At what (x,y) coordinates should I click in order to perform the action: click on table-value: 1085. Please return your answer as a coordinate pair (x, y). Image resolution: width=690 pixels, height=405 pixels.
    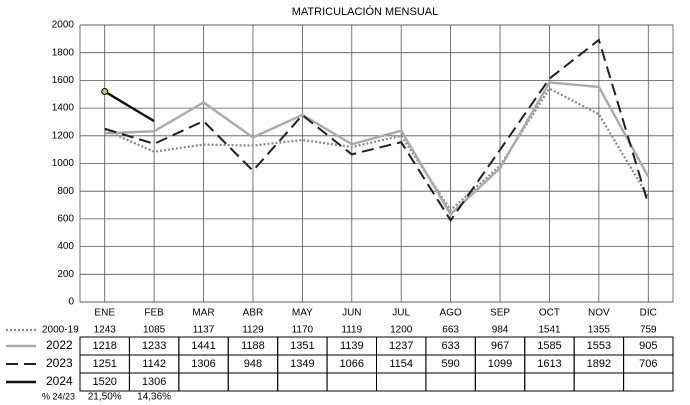
    Looking at the image, I should click on (154, 330).